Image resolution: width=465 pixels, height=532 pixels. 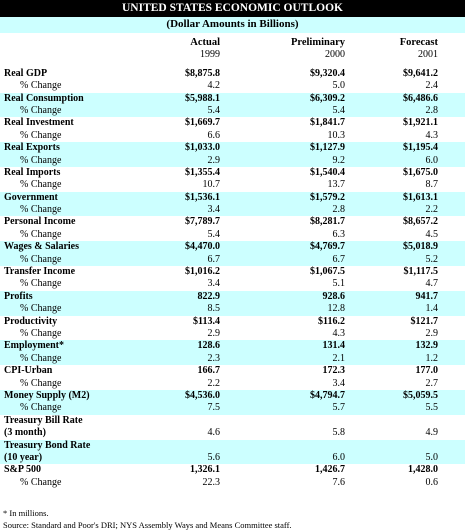 I want to click on column-year: 2000, so click(x=335, y=55).